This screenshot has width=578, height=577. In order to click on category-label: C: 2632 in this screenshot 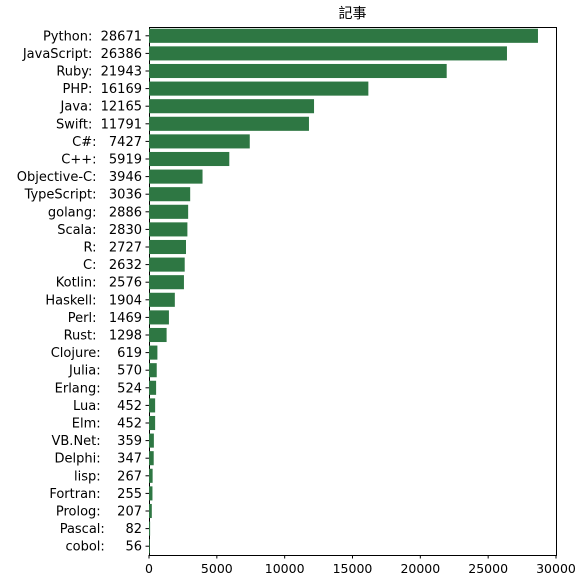, I will do `click(112, 265)`.